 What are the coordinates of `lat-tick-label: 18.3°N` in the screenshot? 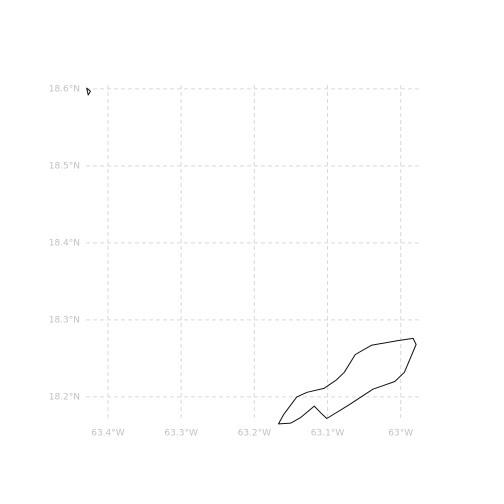 It's located at (64, 320).